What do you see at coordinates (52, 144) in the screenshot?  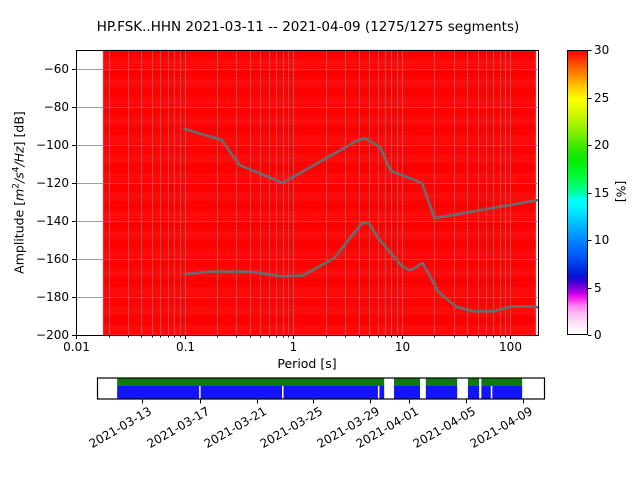 I see `y-tick-label: −100` at bounding box center [52, 144].